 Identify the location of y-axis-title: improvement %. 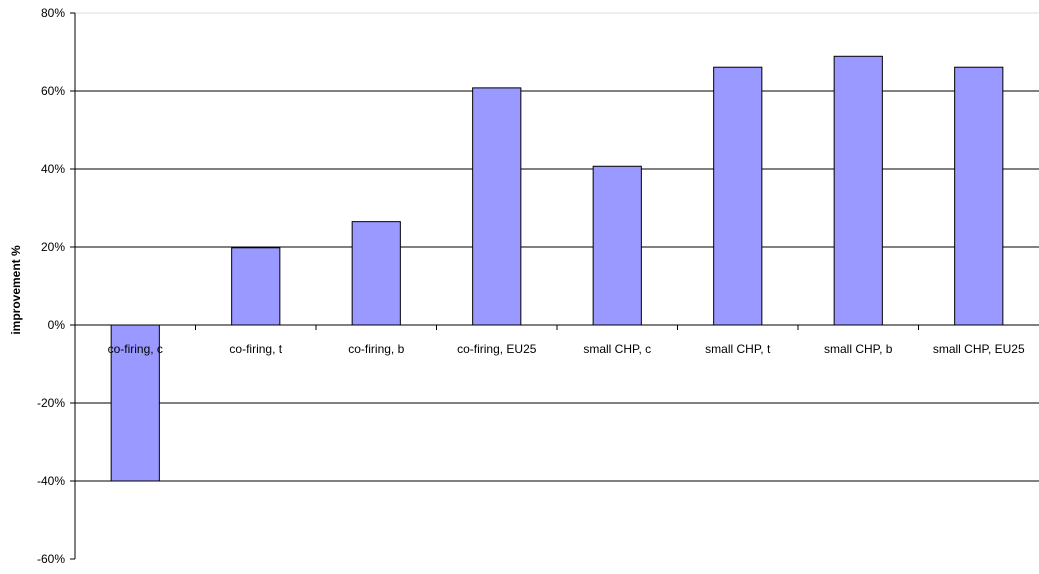
(16, 290).